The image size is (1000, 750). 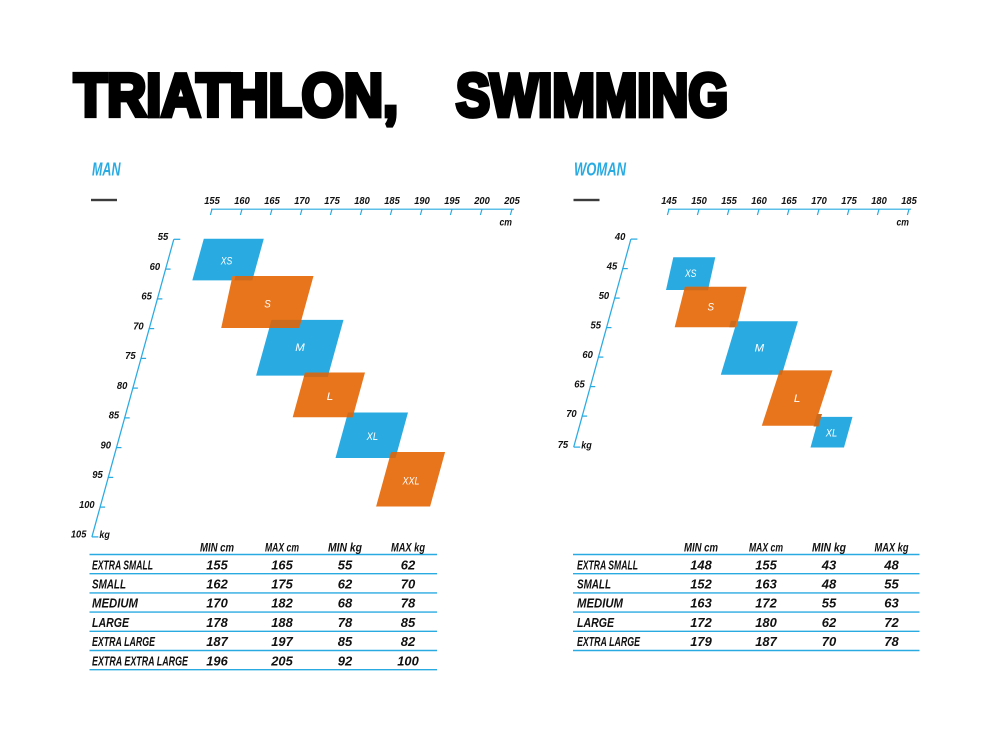 What do you see at coordinates (330, 397) in the screenshot?
I see `svg-text: L` at bounding box center [330, 397].